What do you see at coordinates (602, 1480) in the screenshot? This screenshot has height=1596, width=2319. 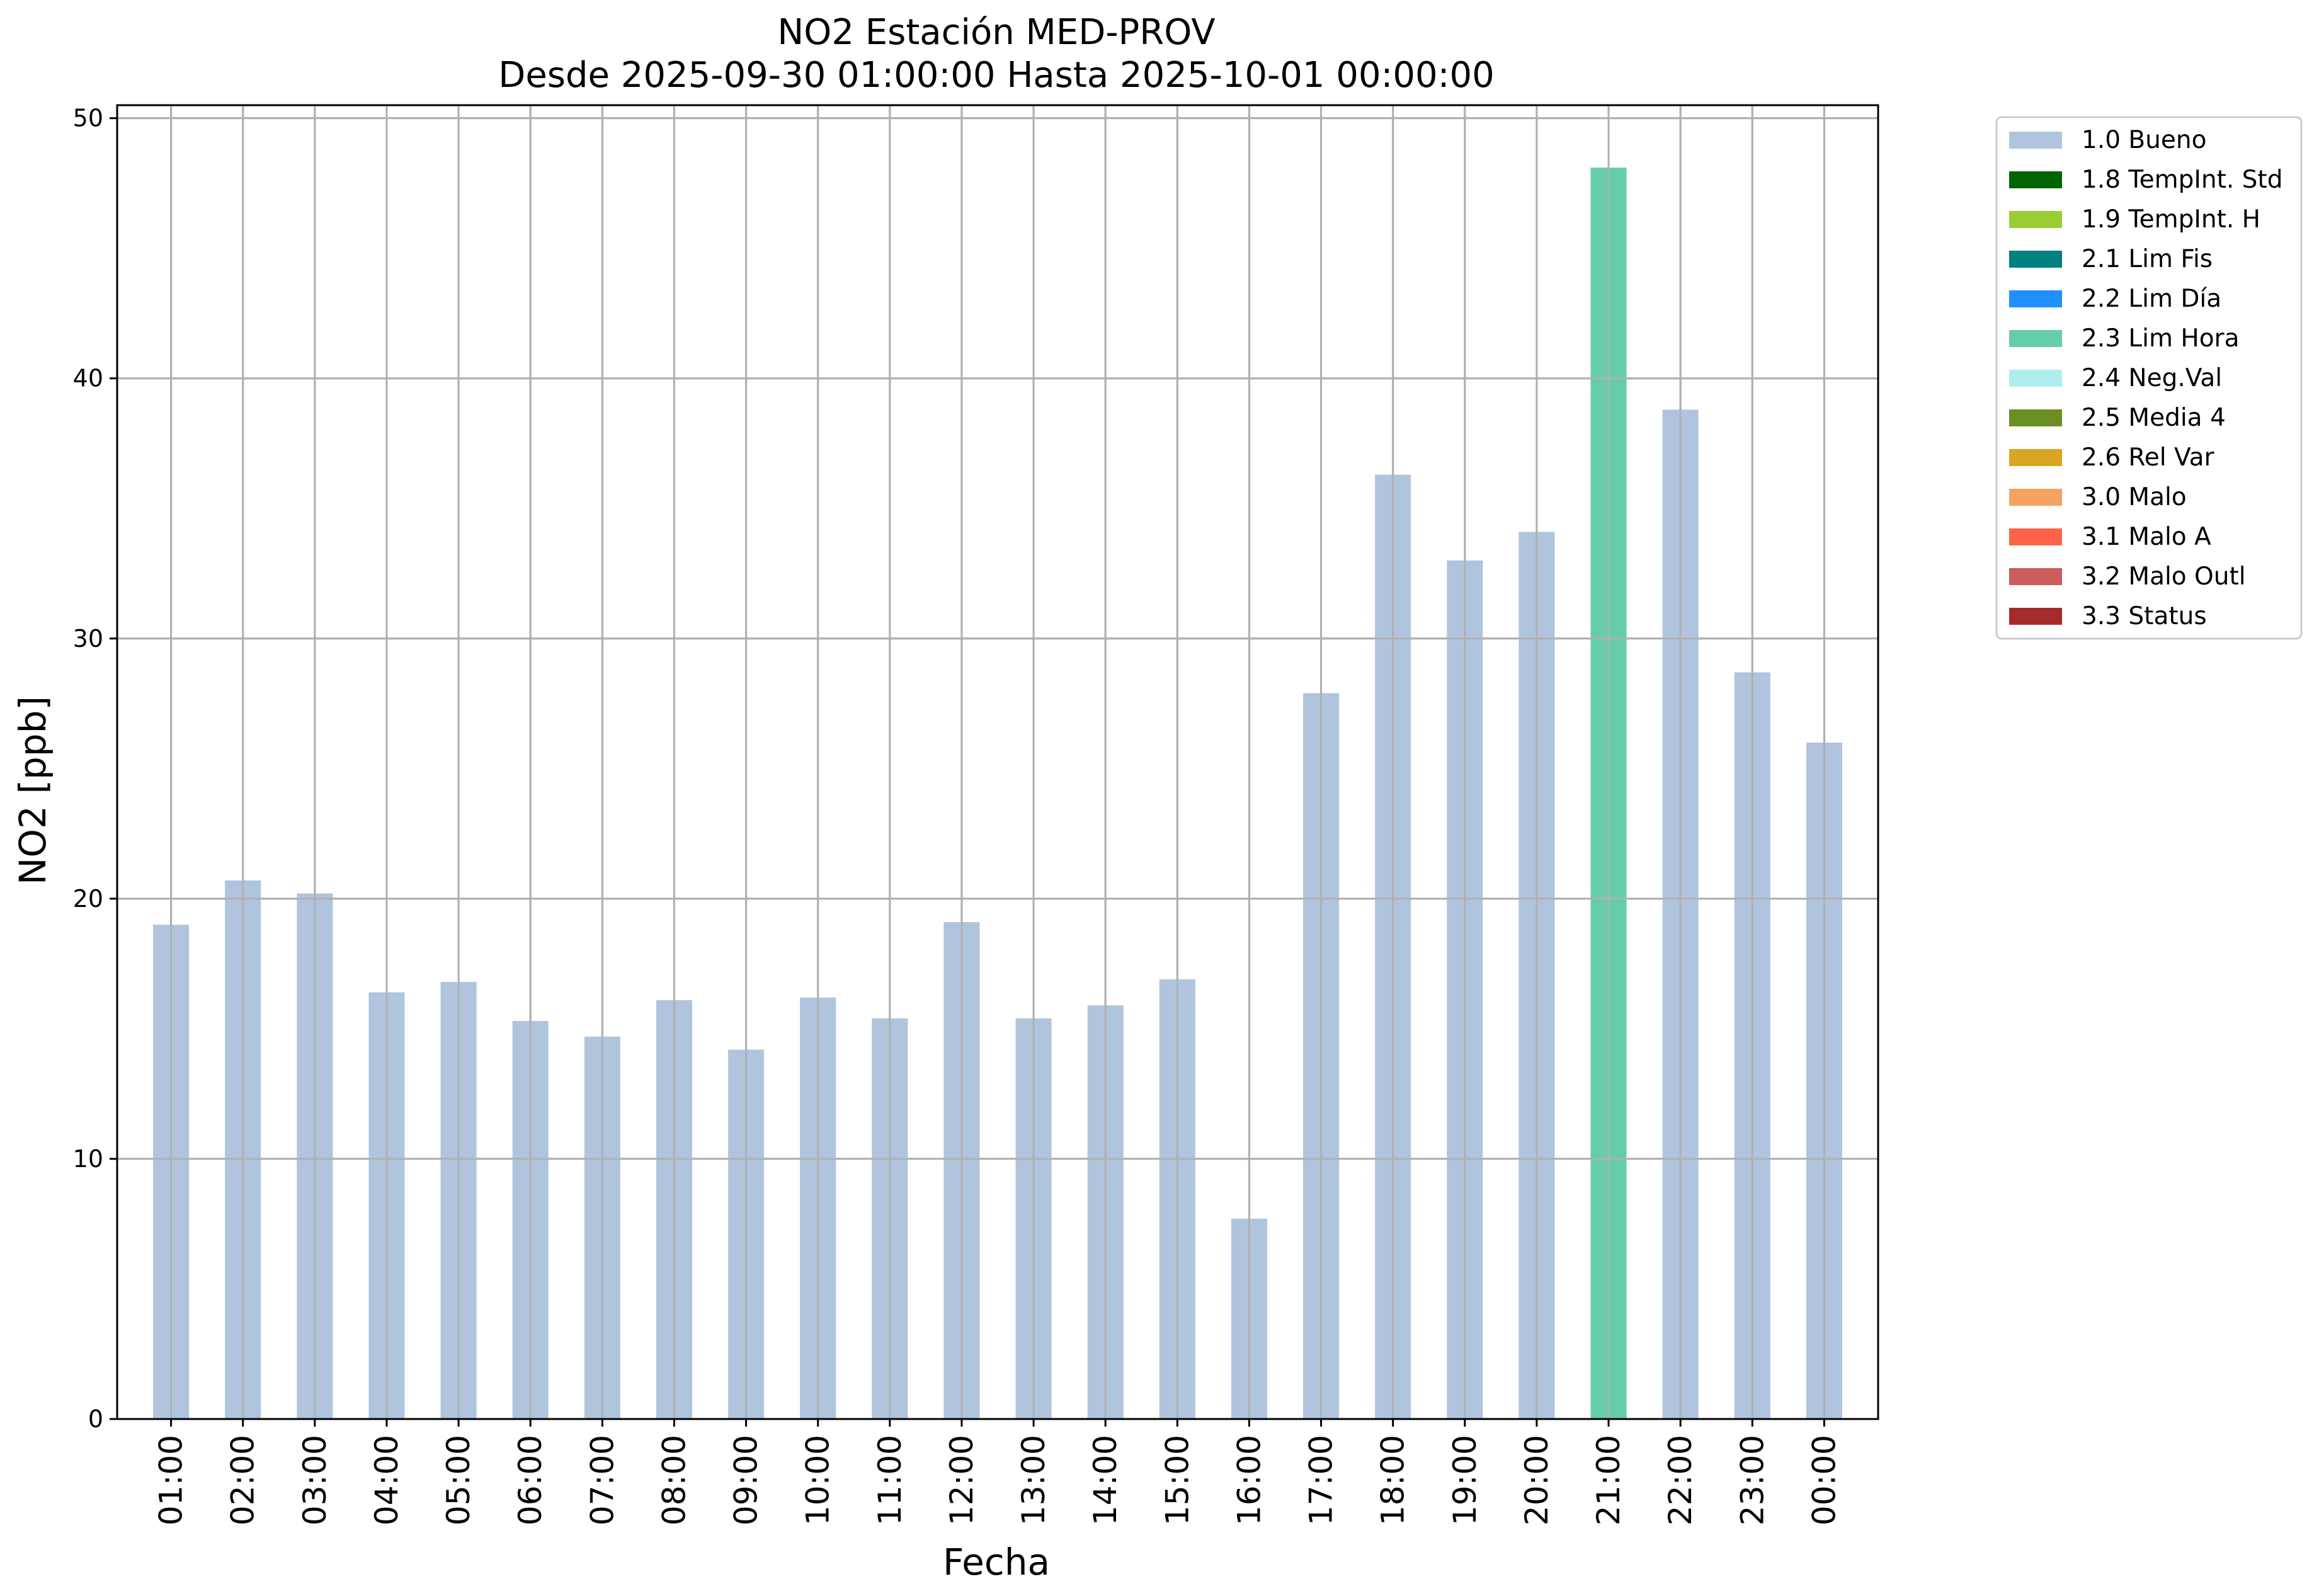 I see `x-tick-label: 07:00` at bounding box center [602, 1480].